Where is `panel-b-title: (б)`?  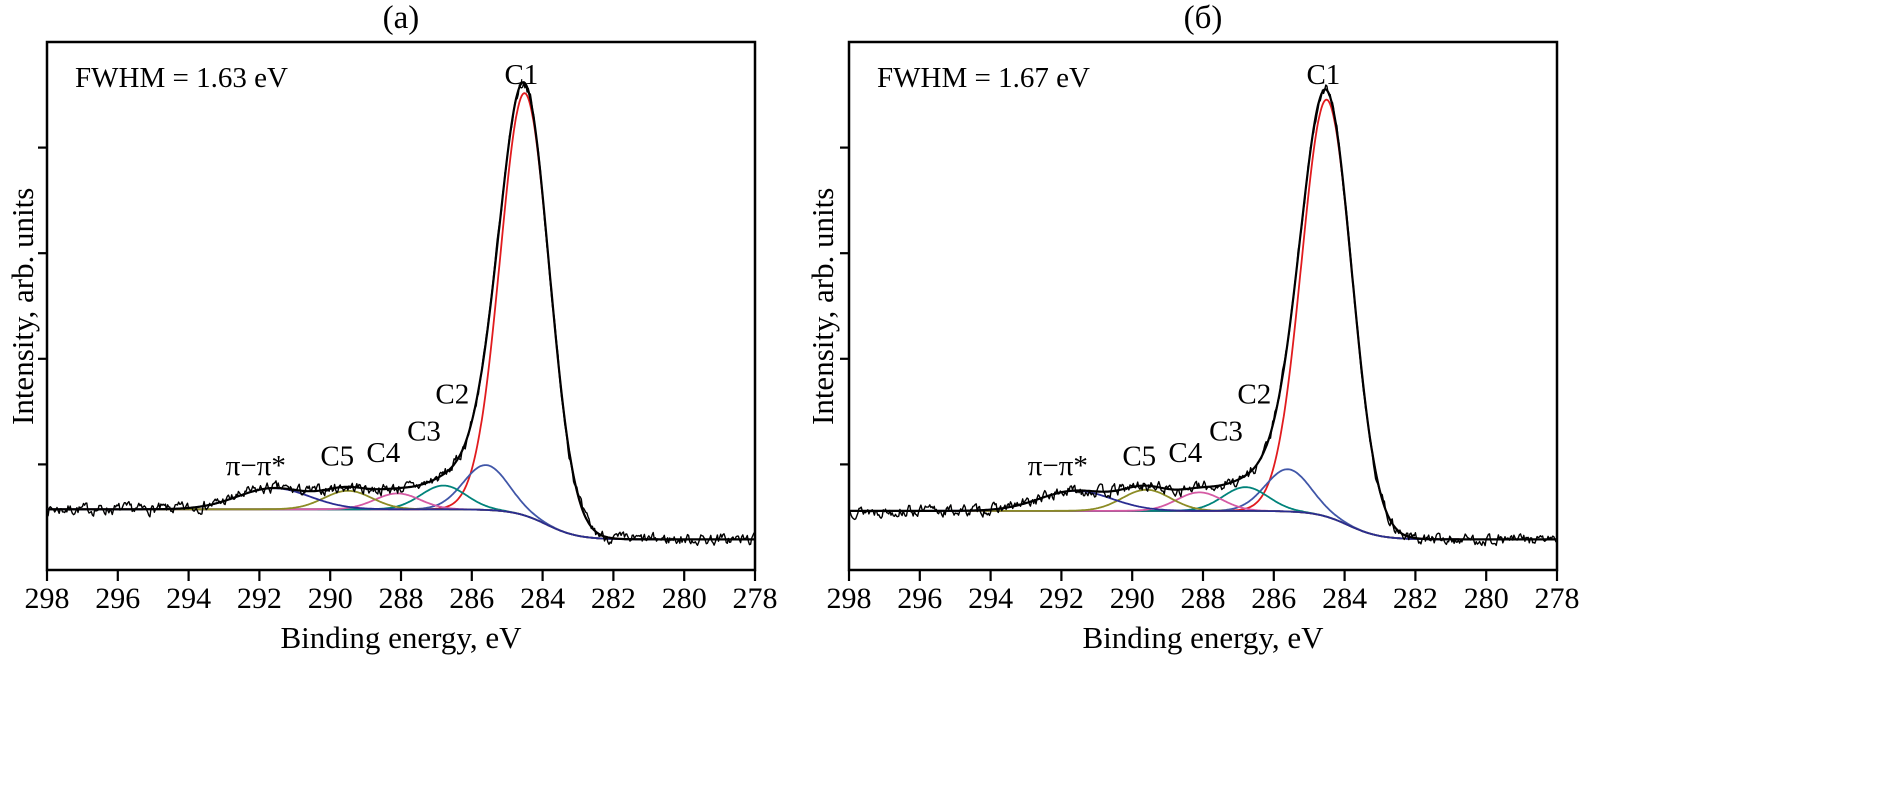
panel-b-title: (б) is located at coordinates (1203, 18).